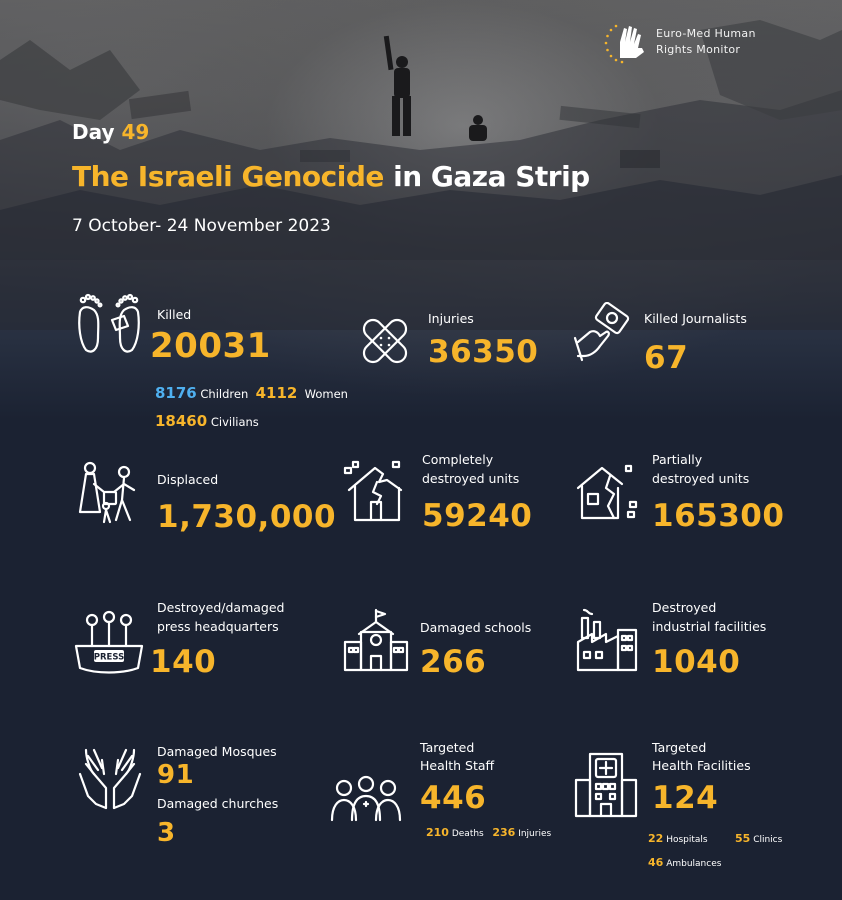 The width and height of the screenshot is (842, 900). What do you see at coordinates (166, 833) in the screenshot?
I see `churches-value: 3` at bounding box center [166, 833].